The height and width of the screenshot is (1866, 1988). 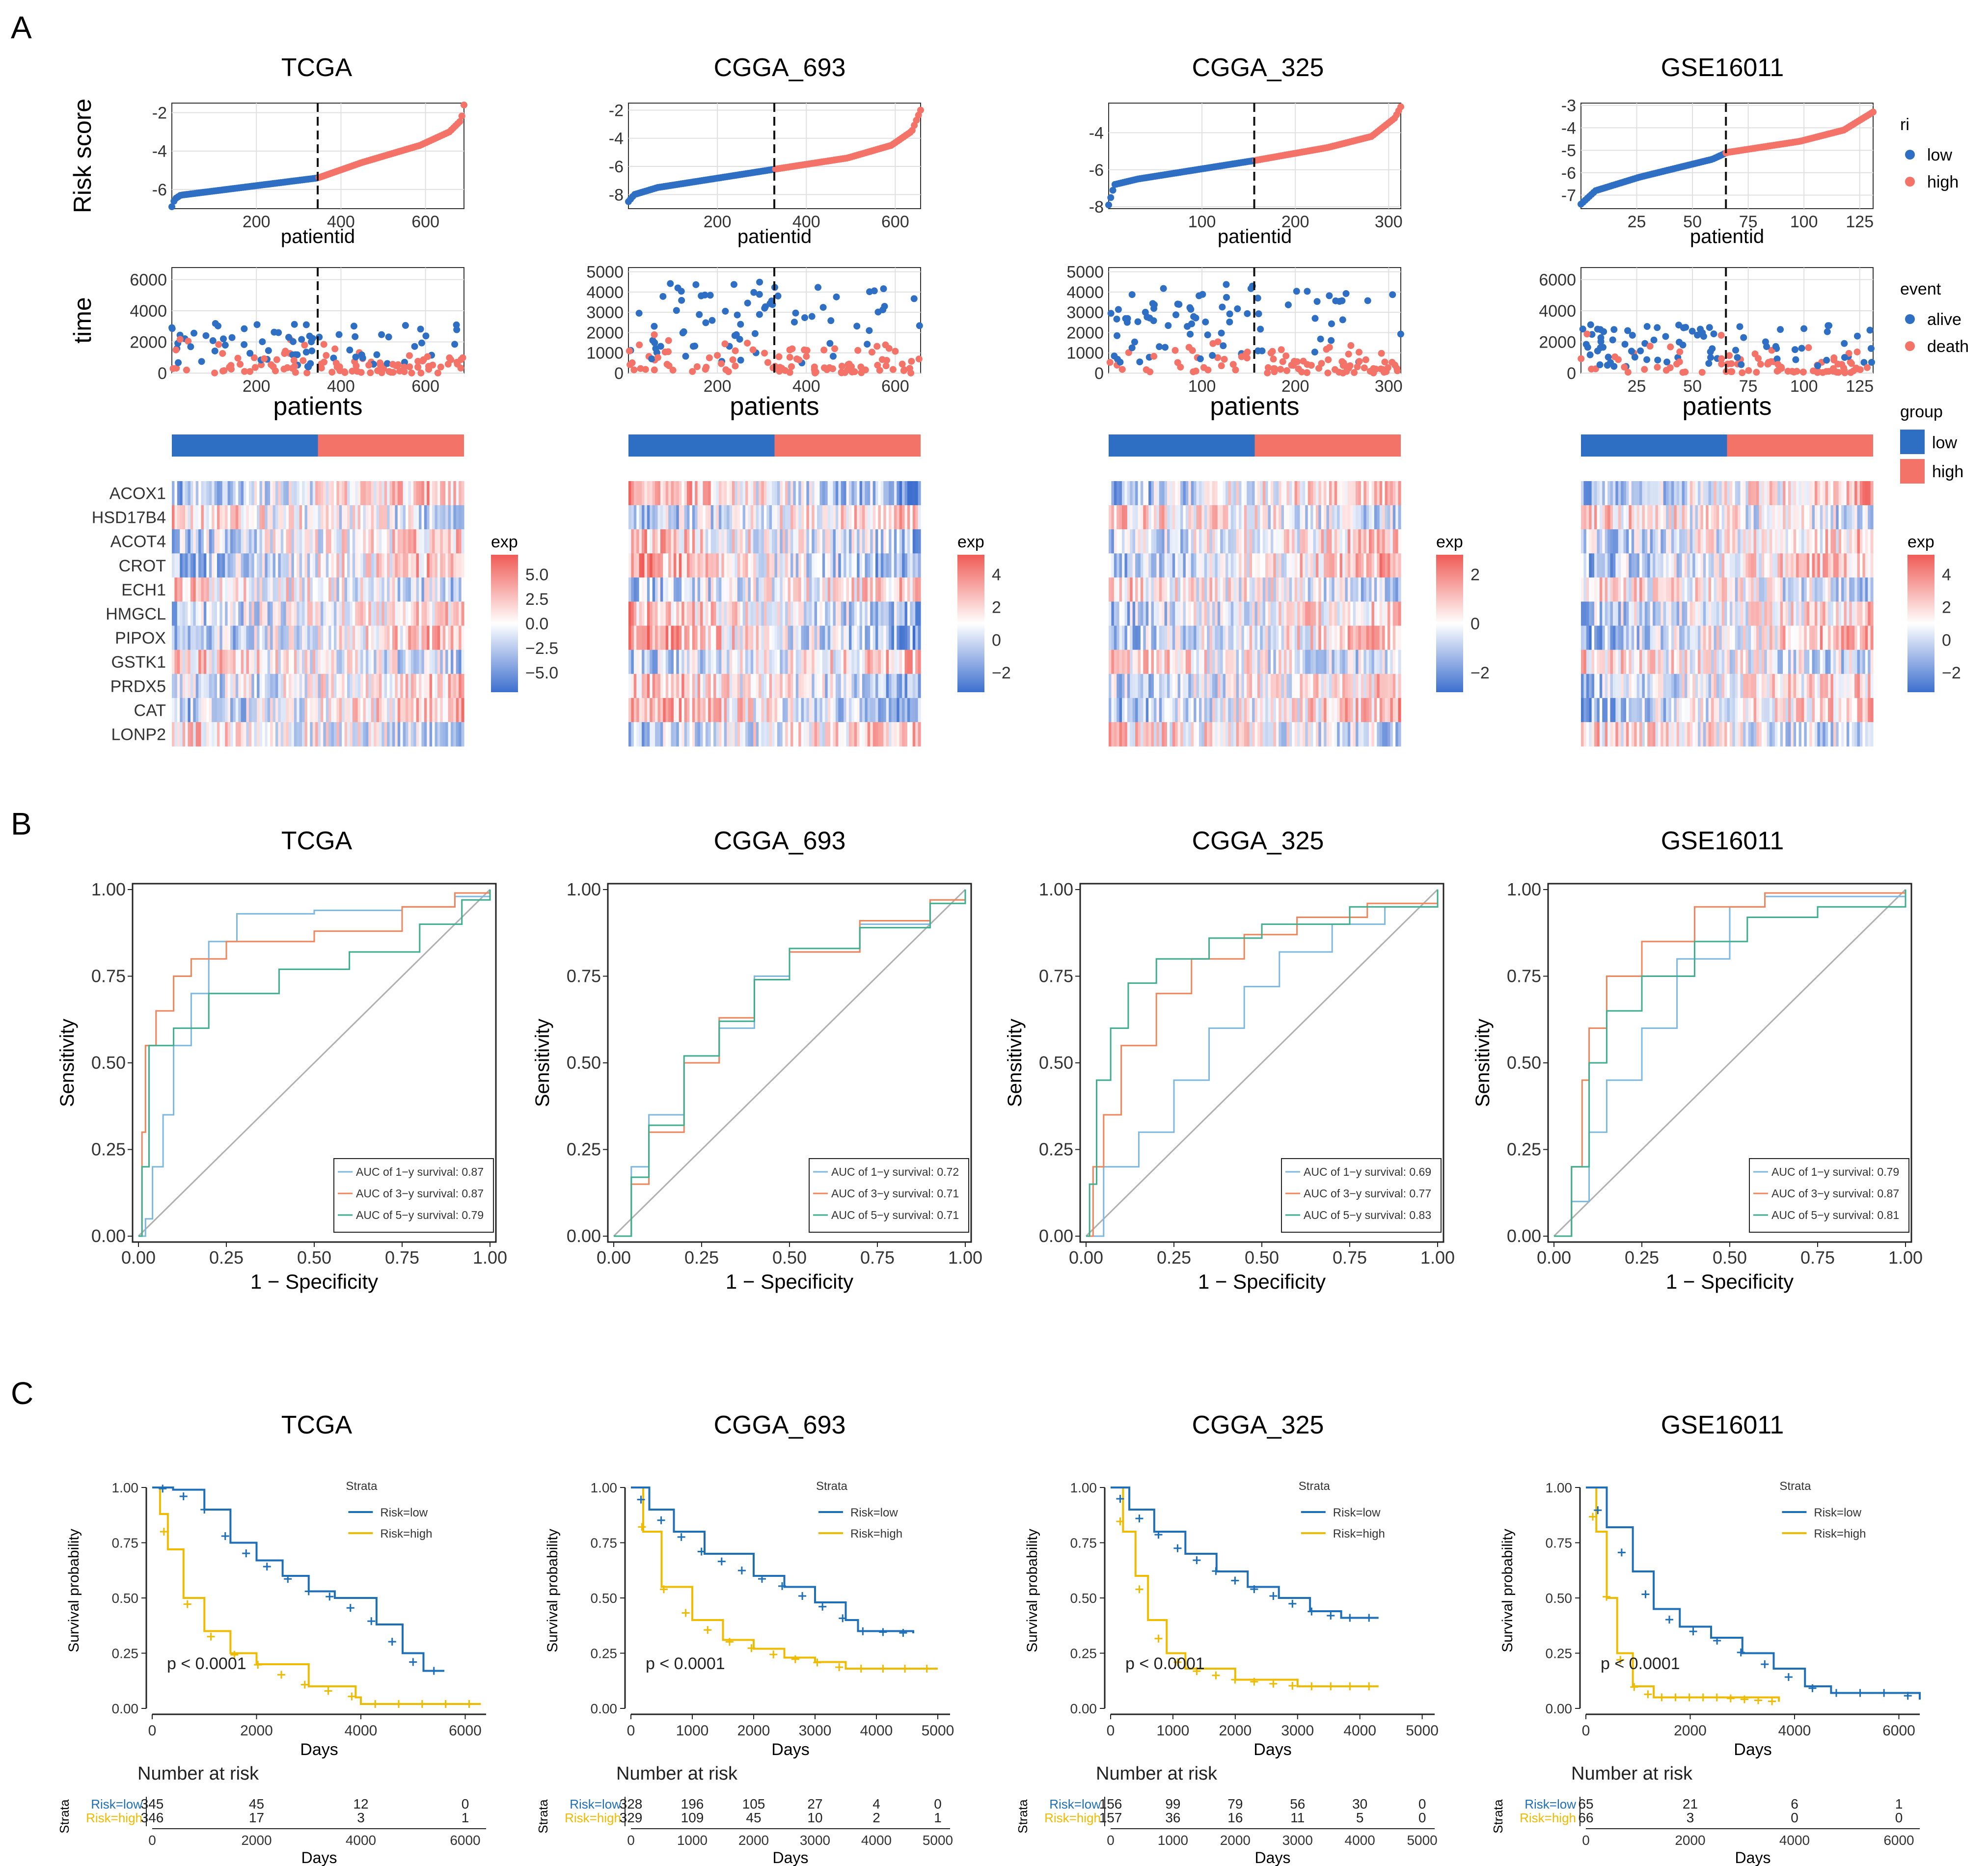 What do you see at coordinates (541, 673) in the screenshot?
I see `exp-tick-label: −5.0` at bounding box center [541, 673].